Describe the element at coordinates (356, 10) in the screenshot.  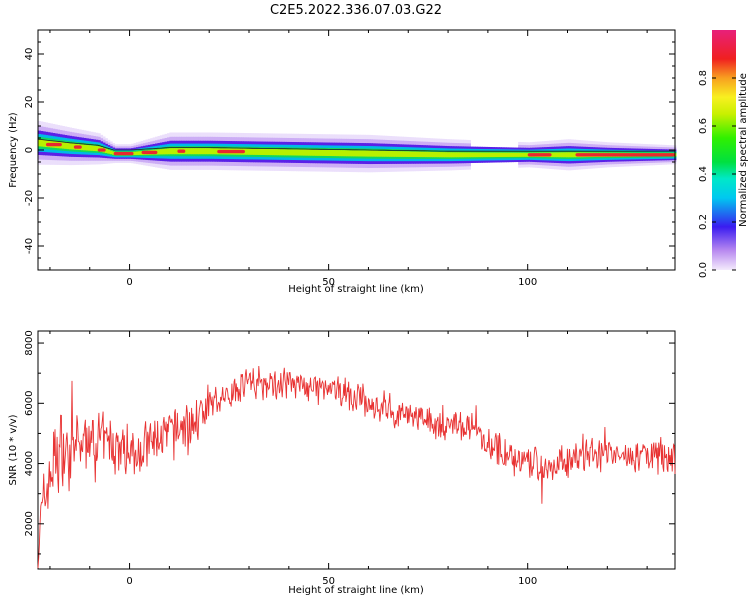
I see `figure-title: C2E5.2022.336.07.03.G22` at that location.